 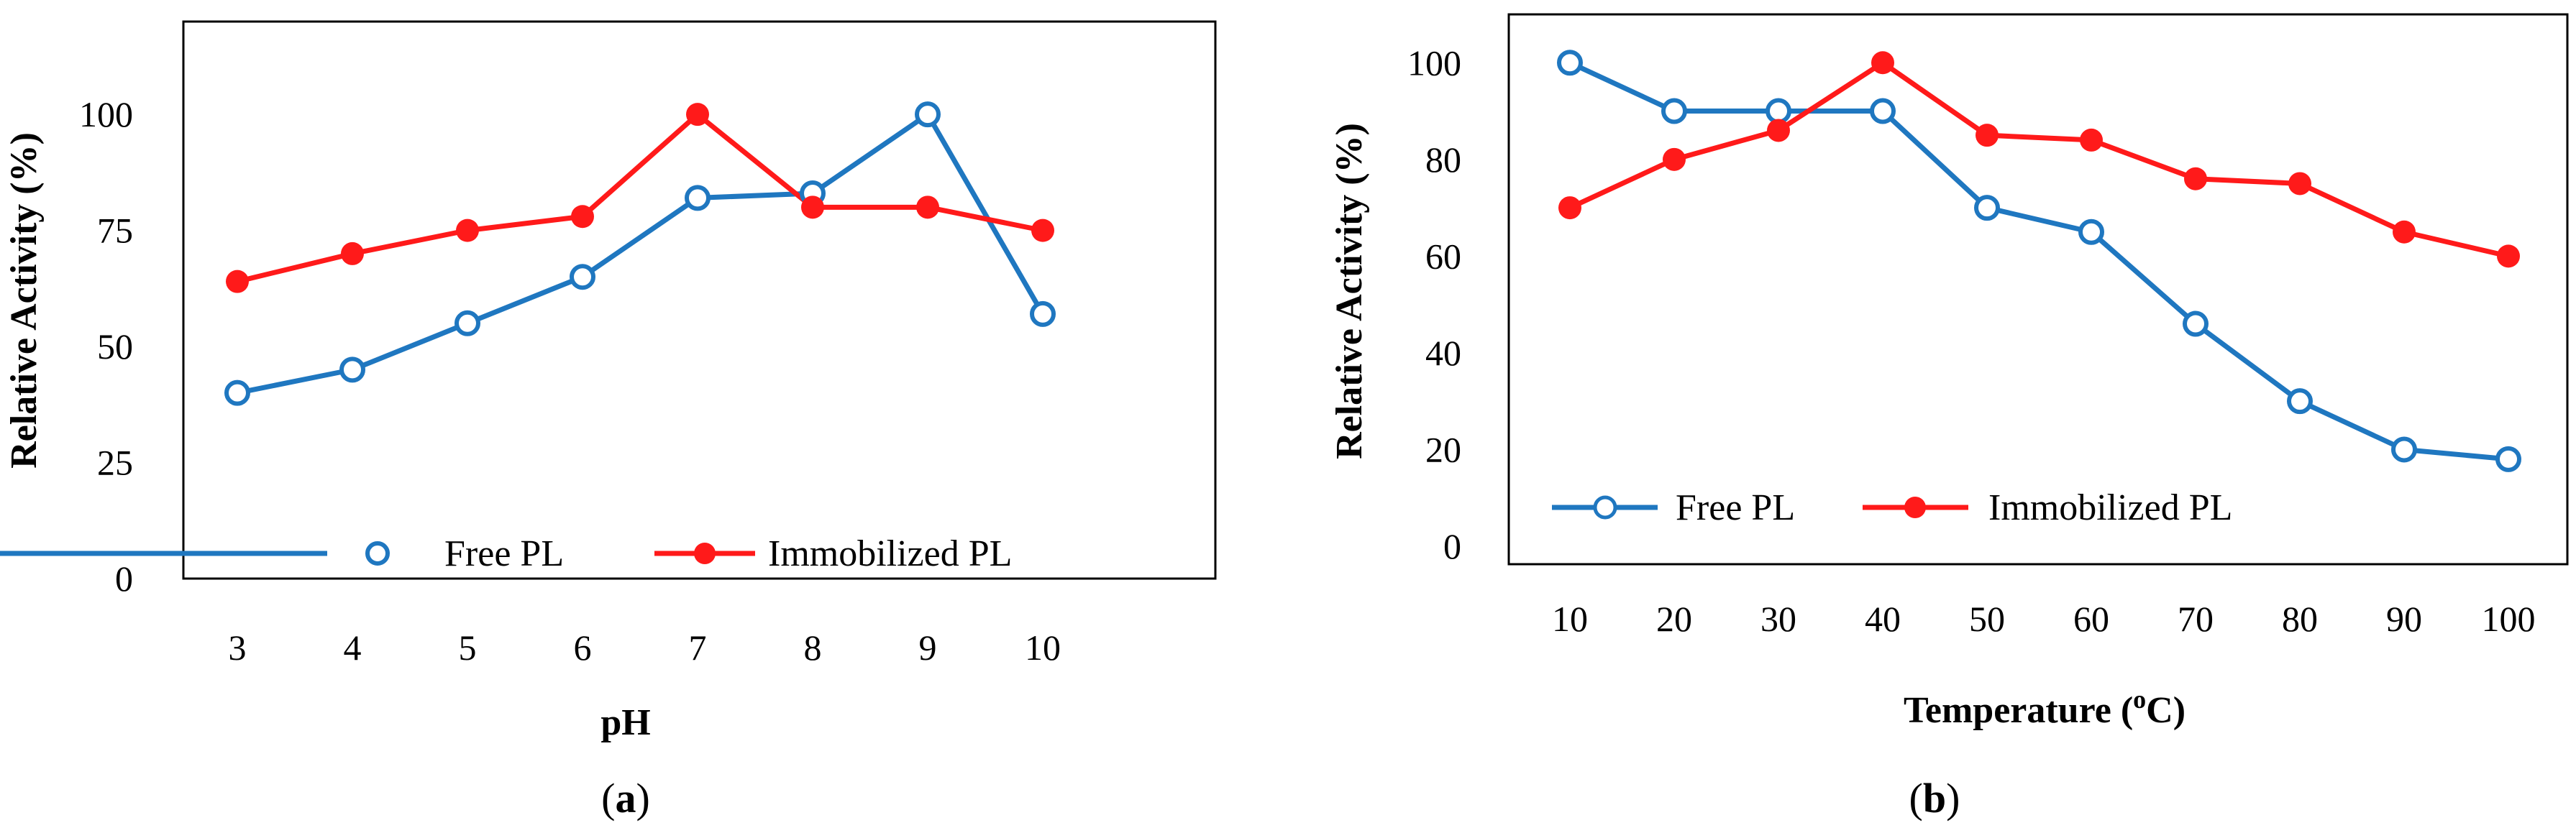 What do you see at coordinates (1735, 507) in the screenshot?
I see `chart-b-legend-free-label: Free PL` at bounding box center [1735, 507].